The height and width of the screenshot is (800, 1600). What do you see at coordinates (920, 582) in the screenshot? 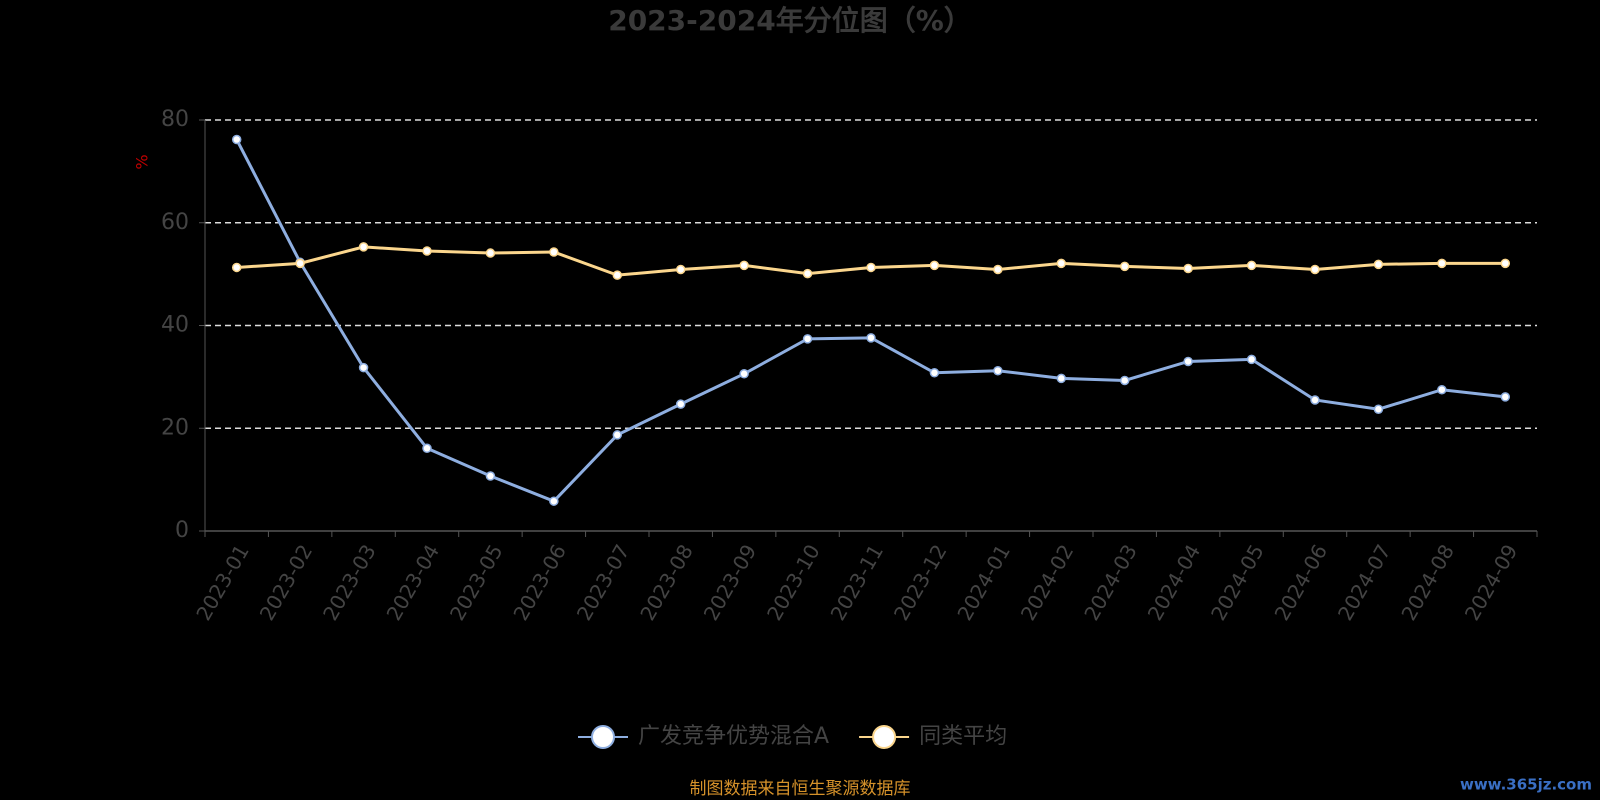
I see `x-tick-label: 2023-12` at bounding box center [920, 582].